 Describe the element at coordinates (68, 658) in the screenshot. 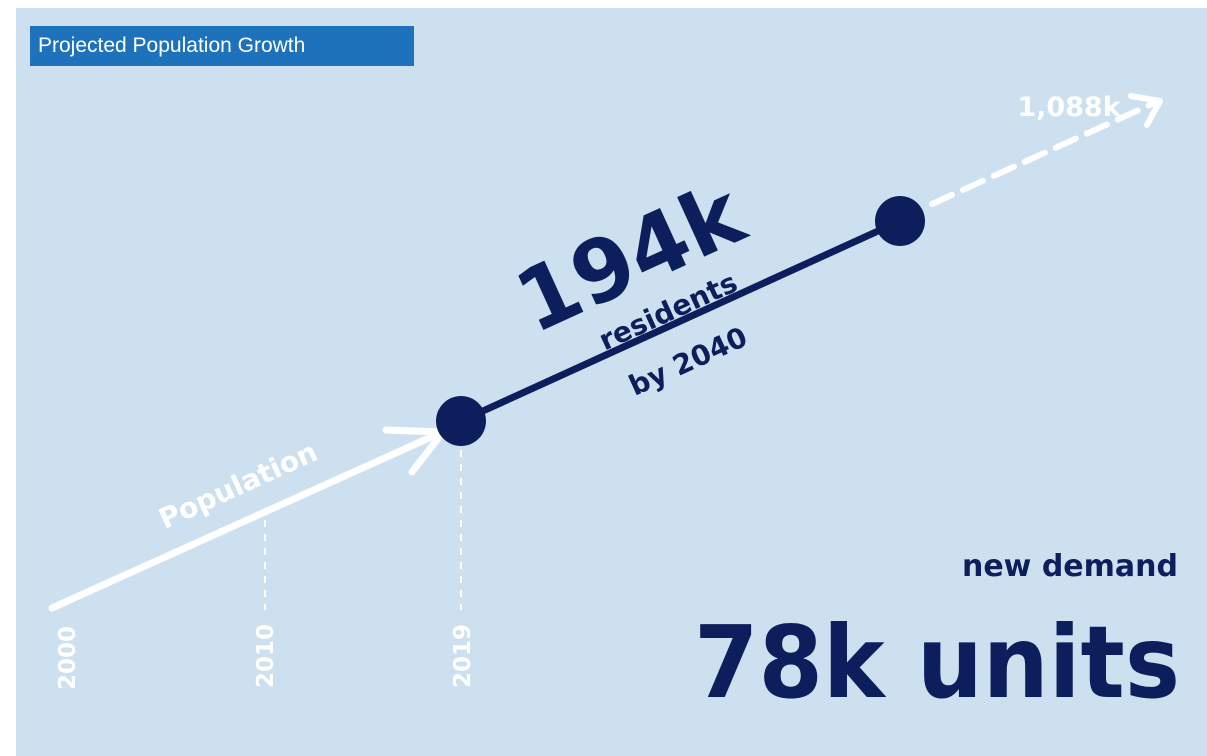

I see `year-label-2000: 2000` at that location.